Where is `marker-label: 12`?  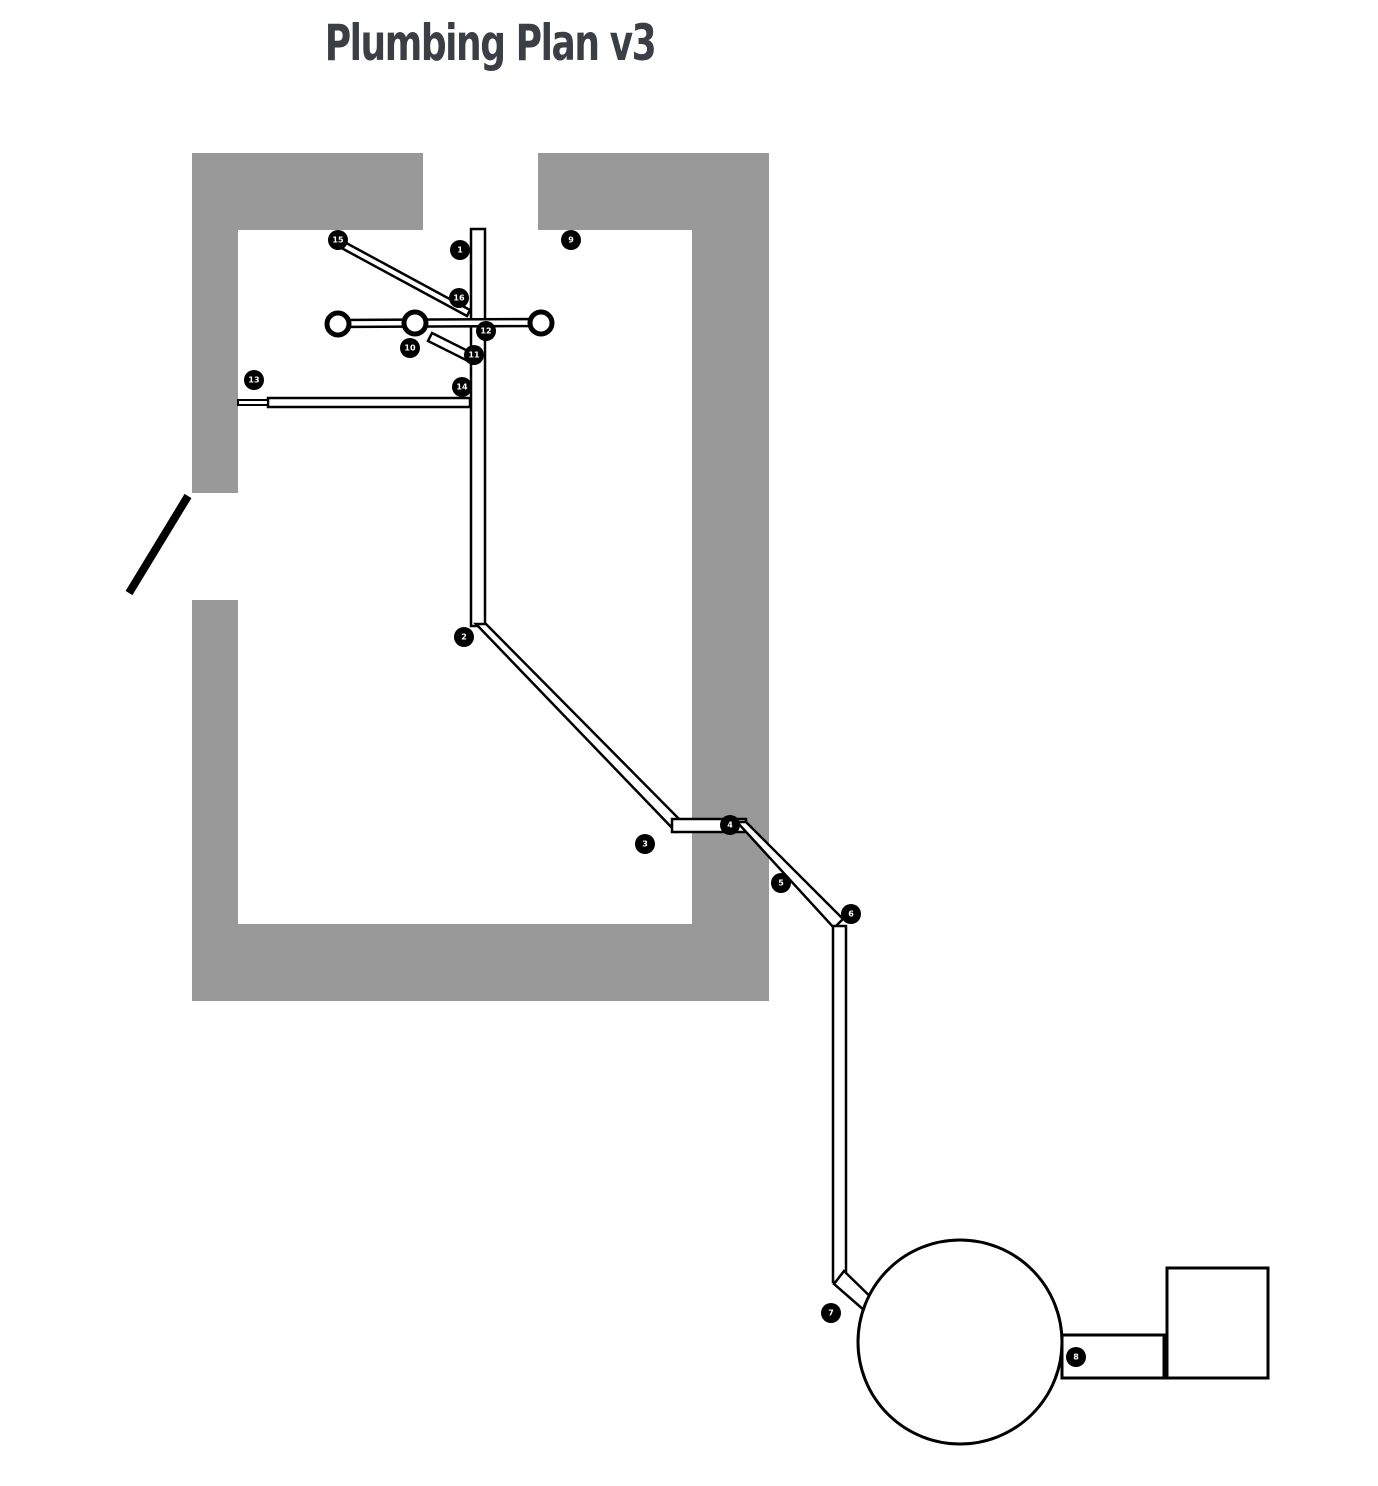
marker-label: 12 is located at coordinates (485, 331).